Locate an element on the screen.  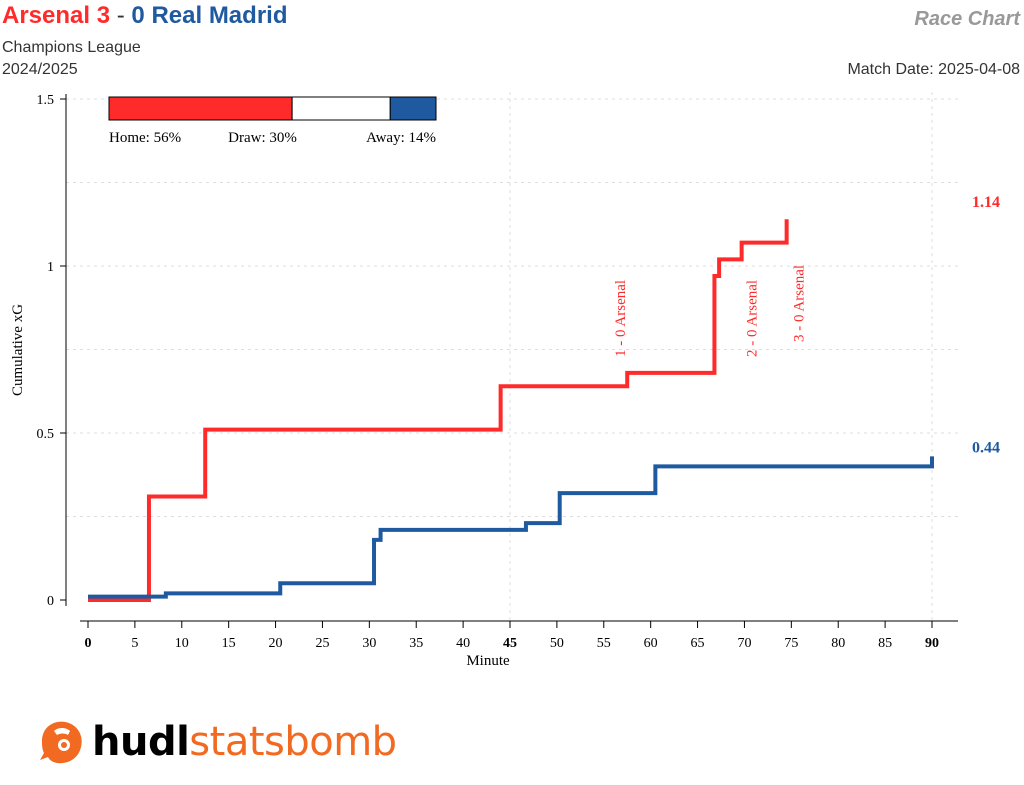
prob-bar-away is located at coordinates (413, 108).